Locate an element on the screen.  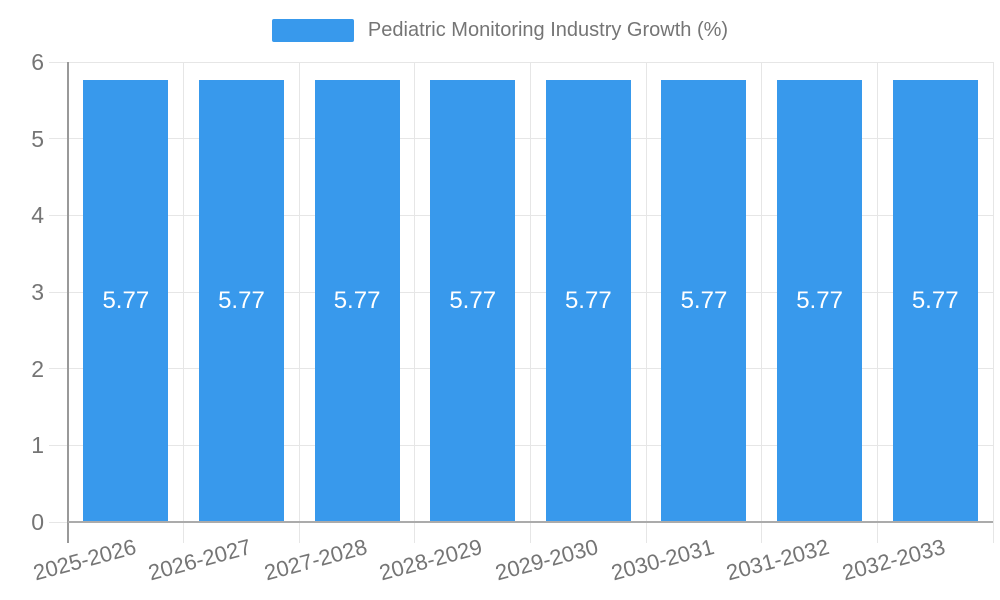
legend-swatch is located at coordinates (312, 30).